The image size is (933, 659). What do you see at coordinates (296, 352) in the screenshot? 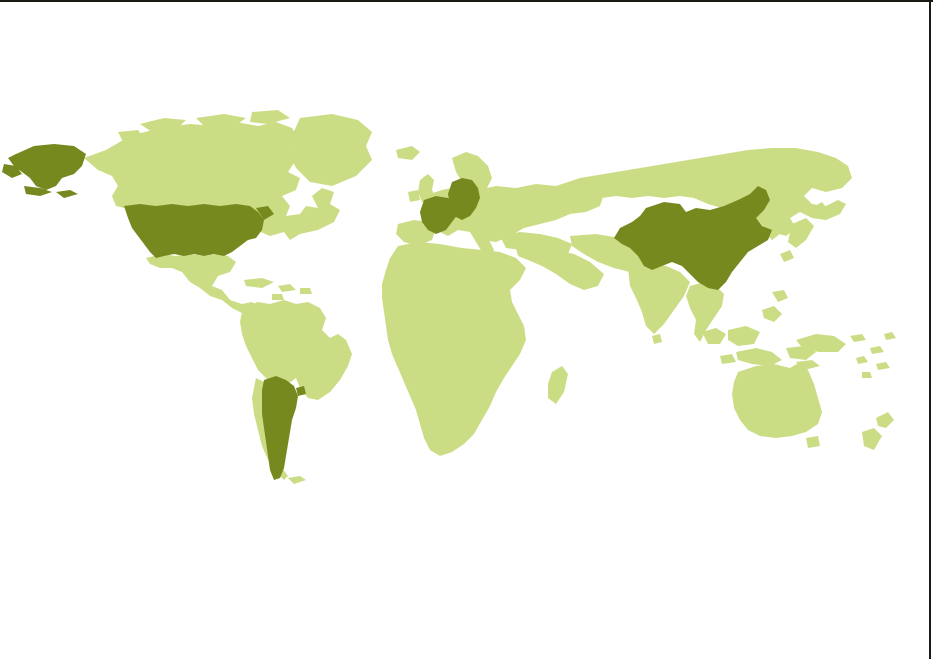
I see `region-south-america` at bounding box center [296, 352].